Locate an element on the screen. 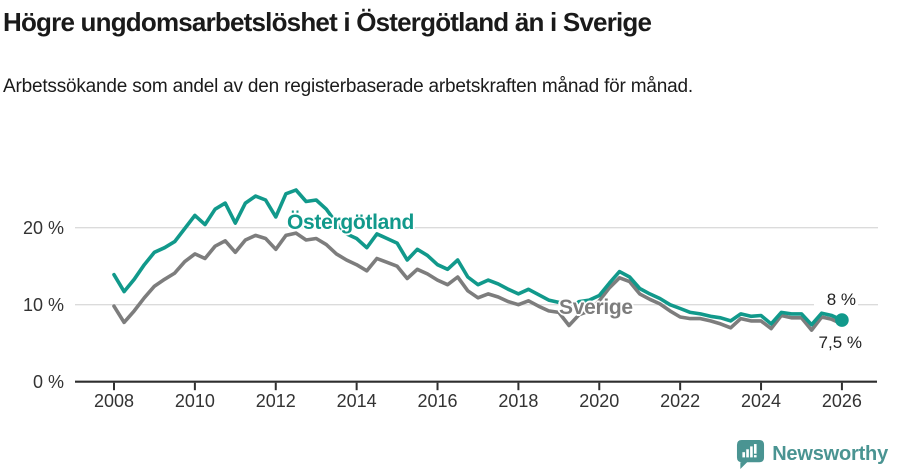  x-axis is located at coordinates (476, 385).